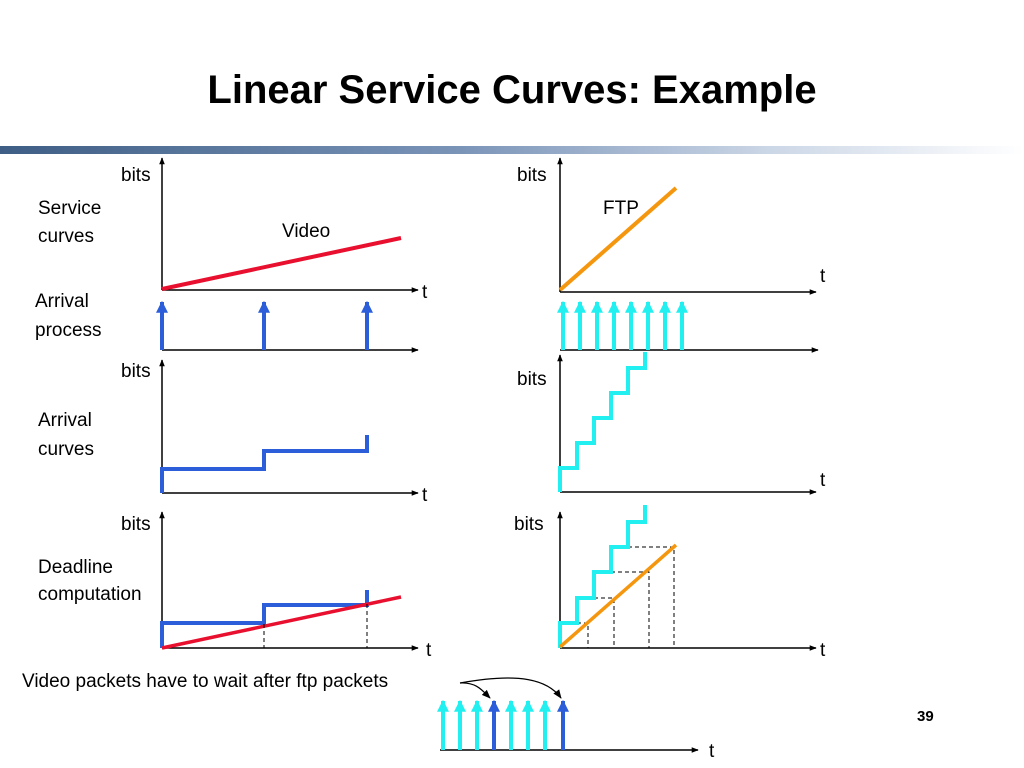  I want to click on deadline-computation-label-line1: Deadline, so click(75, 567).